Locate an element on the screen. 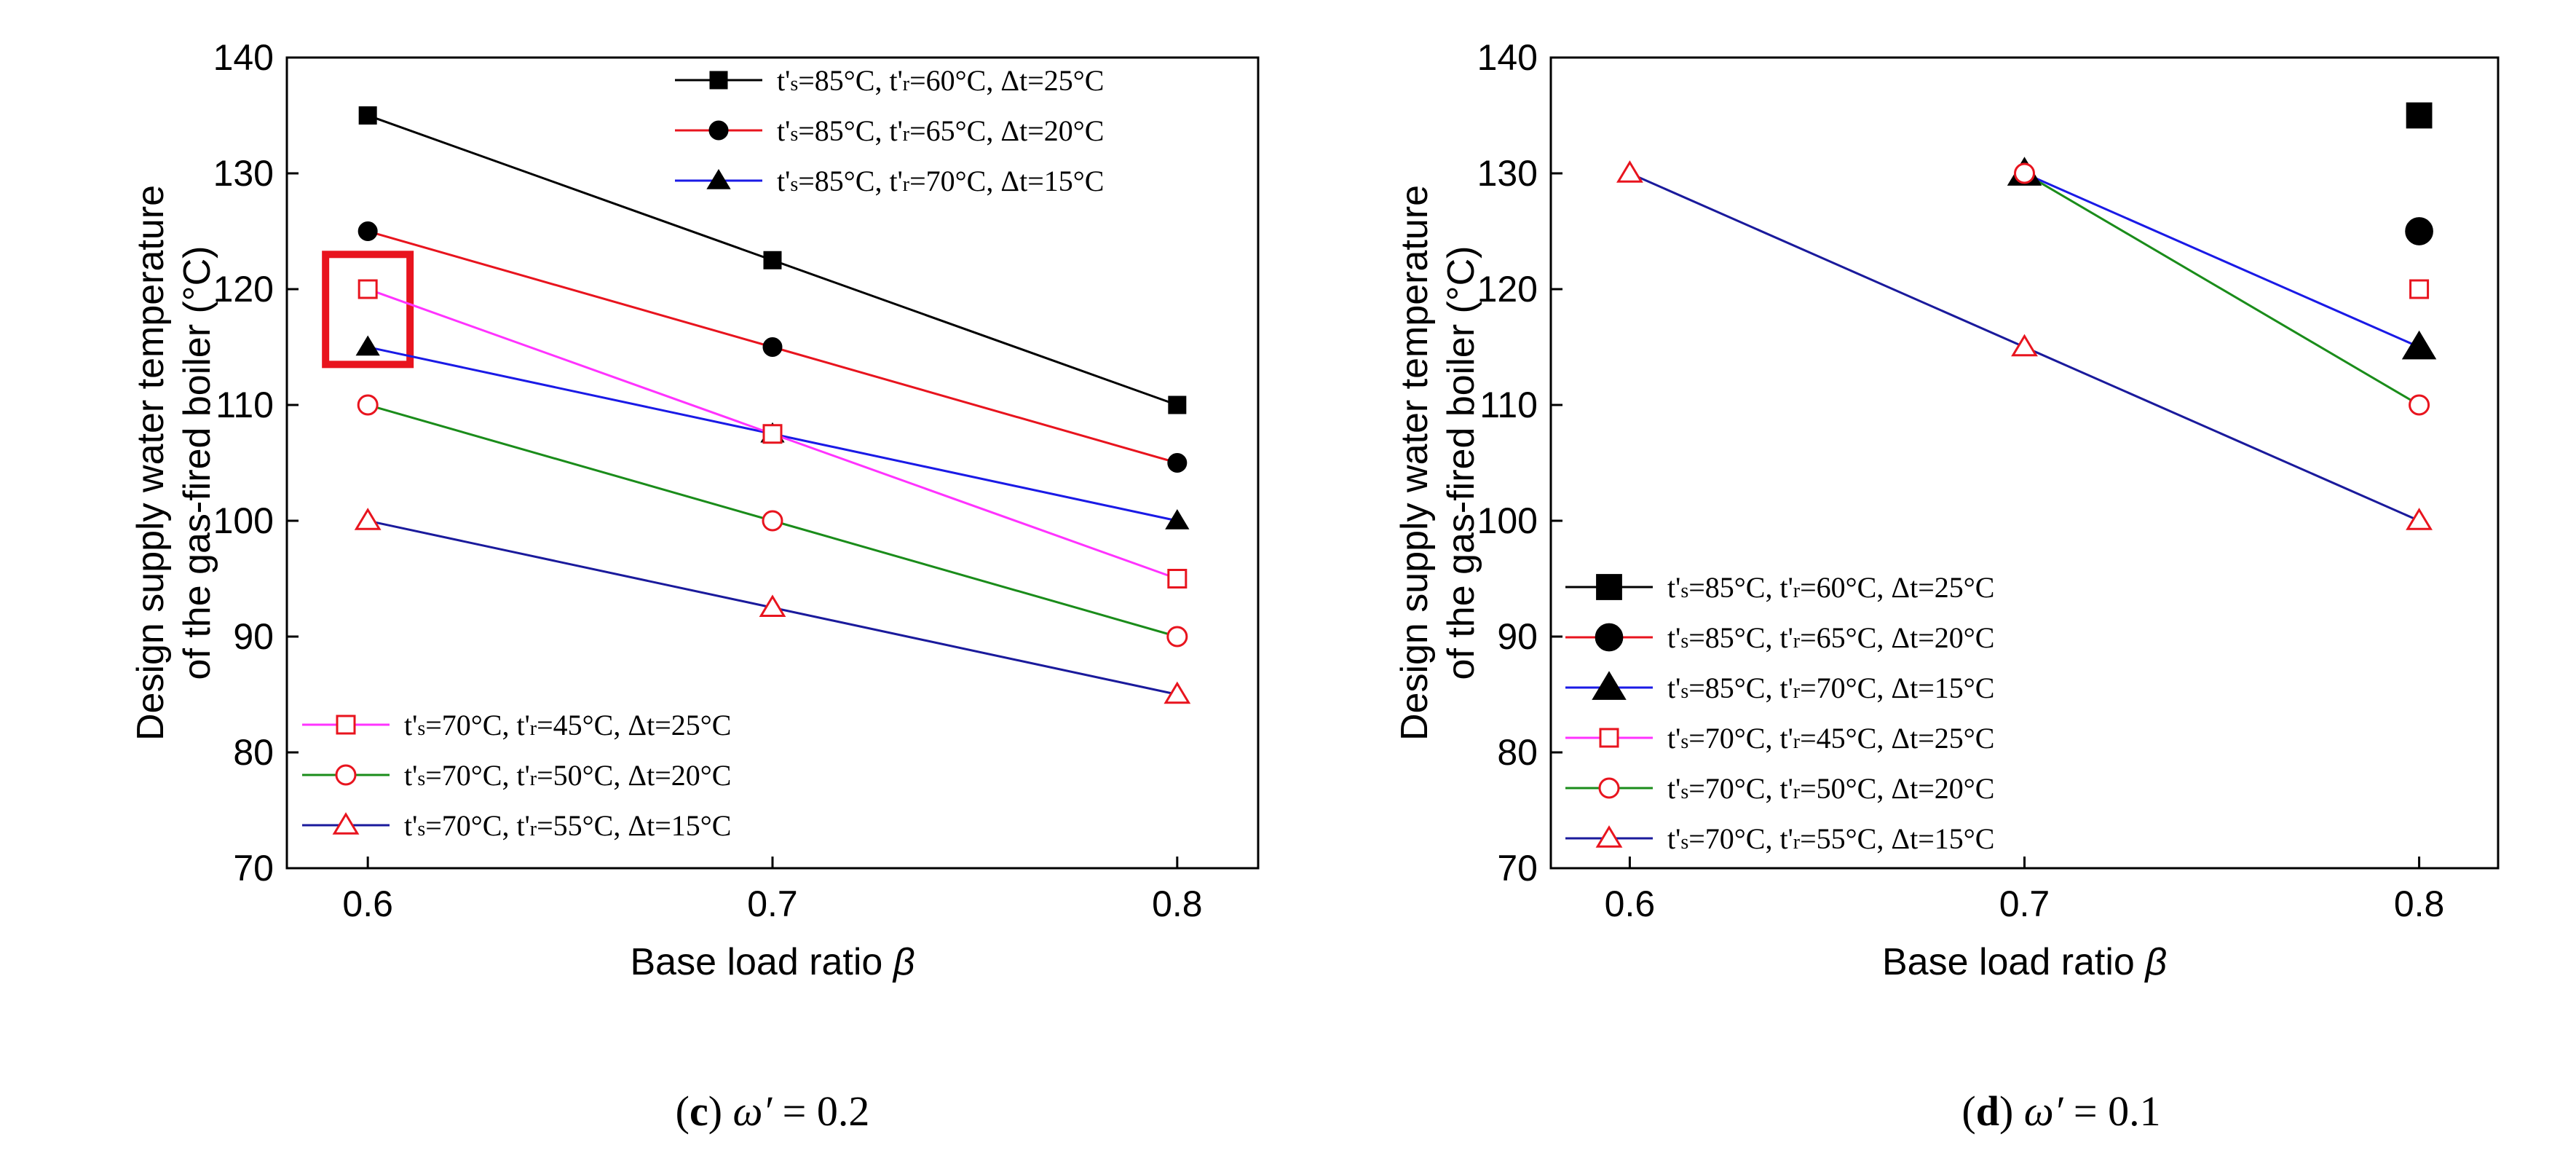 Image resolution: width=2576 pixels, height=1169 pixels. legend-entry: t's=85°C, t'r=70°C, Δt=15°C is located at coordinates (890, 181).